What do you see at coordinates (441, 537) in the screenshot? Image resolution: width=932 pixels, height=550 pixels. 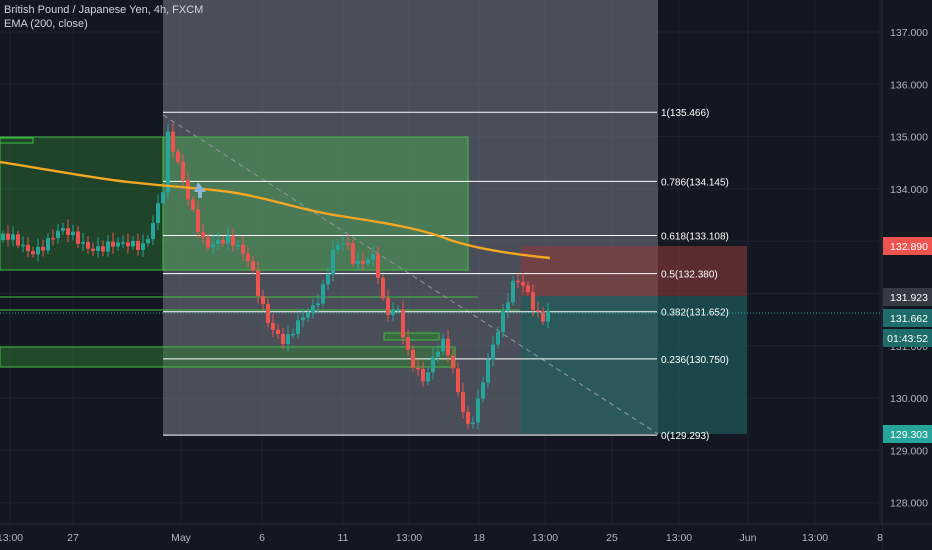 I see `time-axis` at bounding box center [441, 537].